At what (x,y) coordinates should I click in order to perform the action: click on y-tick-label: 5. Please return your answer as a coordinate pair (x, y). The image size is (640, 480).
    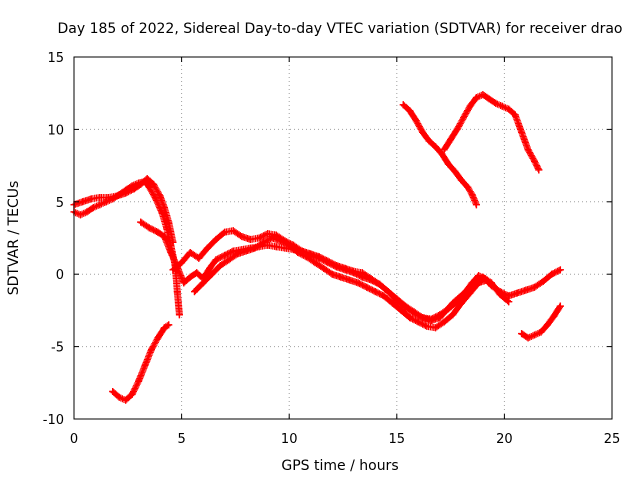
    Looking at the image, I should click on (60, 203).